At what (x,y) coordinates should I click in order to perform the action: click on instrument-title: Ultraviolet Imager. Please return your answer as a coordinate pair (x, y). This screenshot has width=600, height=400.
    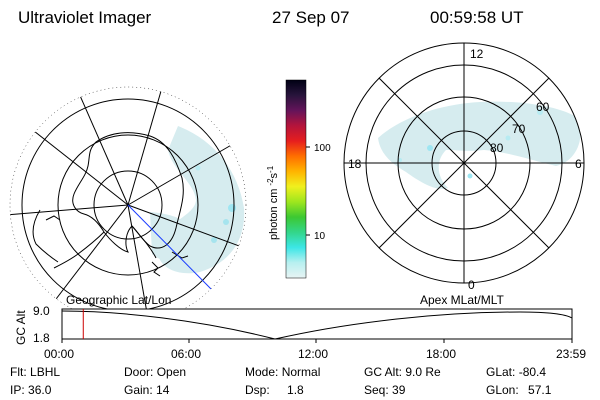
    Looking at the image, I should click on (85, 17).